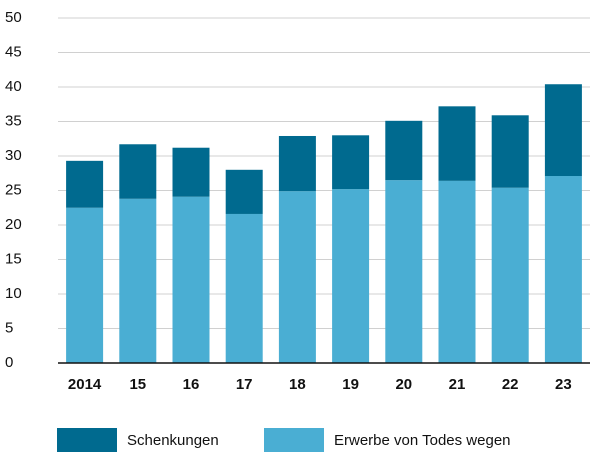 The height and width of the screenshot is (458, 598). I want to click on x-tick-label: 15, so click(137, 384).